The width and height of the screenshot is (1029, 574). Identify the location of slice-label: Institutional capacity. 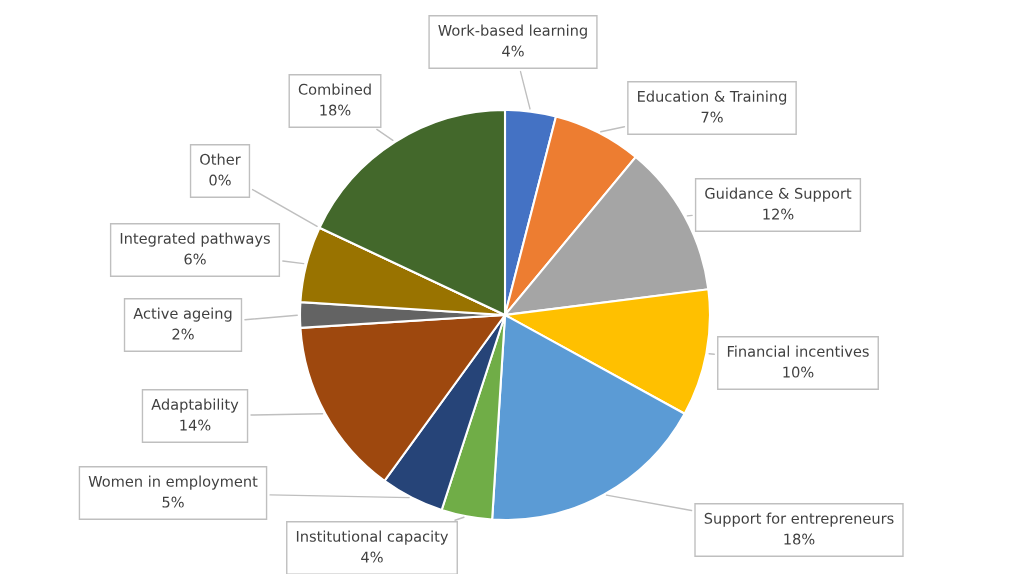
(372, 537).